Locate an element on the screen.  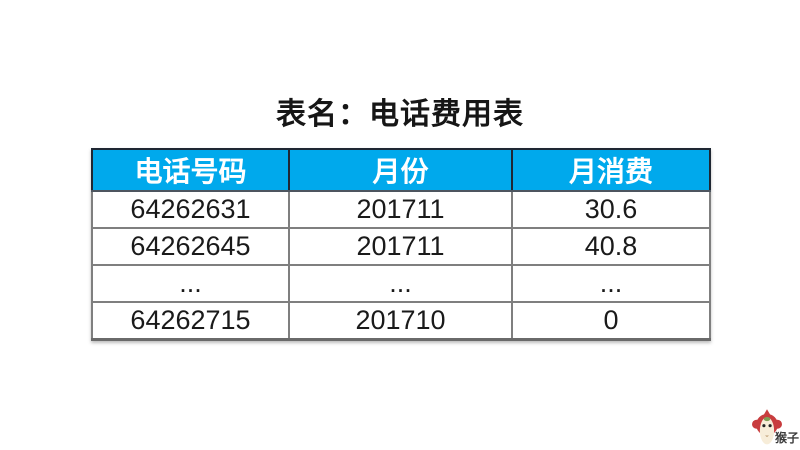
table-header-cell: 电话号码 is located at coordinates (190, 170).